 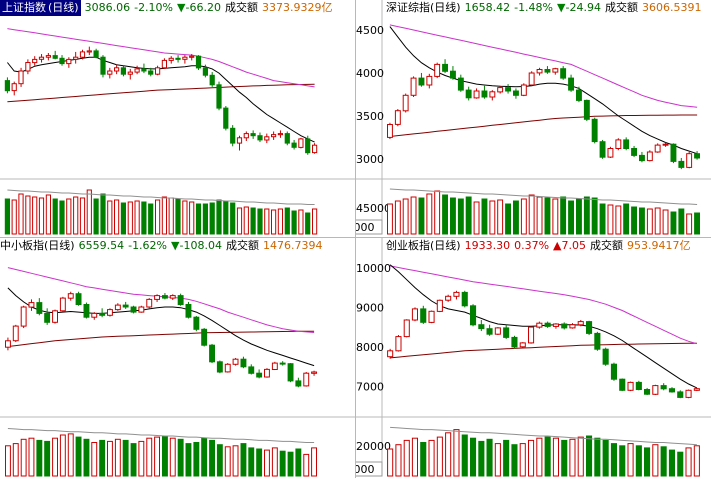 I want to click on ma-line-short, so click(x=543, y=90).